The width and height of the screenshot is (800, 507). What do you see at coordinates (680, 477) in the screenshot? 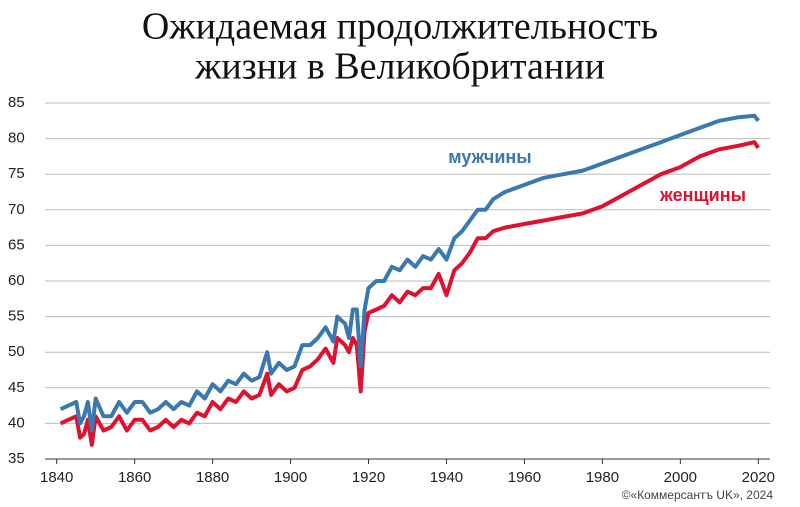
I see `x-tick-label: 2000` at bounding box center [680, 477].